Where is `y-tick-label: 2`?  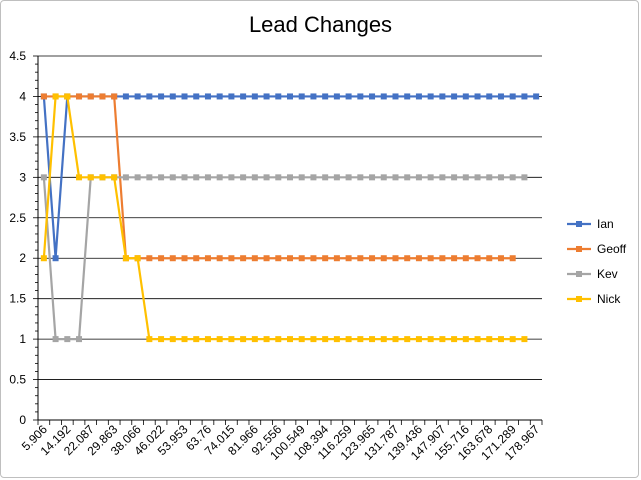 y-tick-label: 2 is located at coordinates (22, 258).